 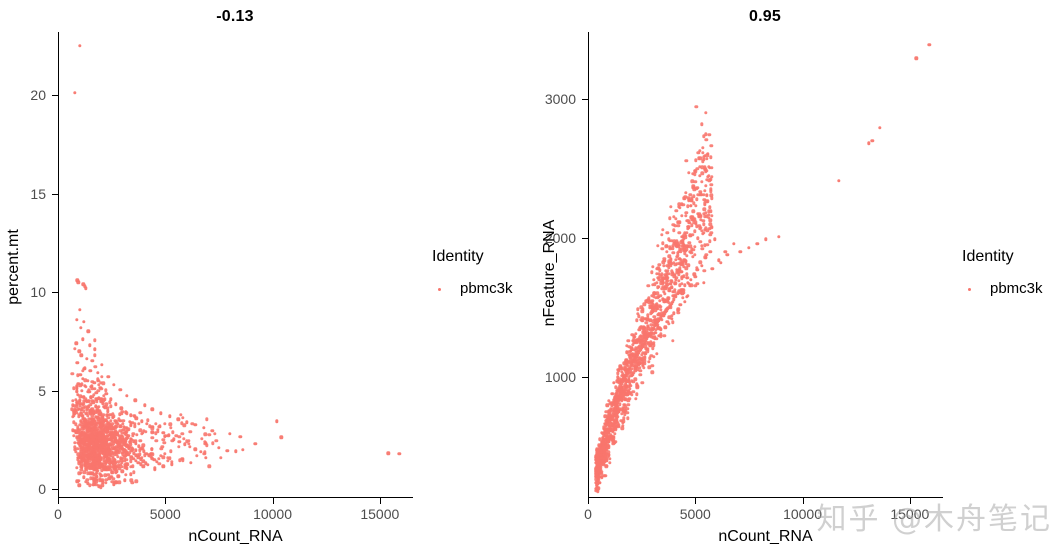 What do you see at coordinates (588, 514) in the screenshot?
I see `x-tick-label: 0` at bounding box center [588, 514].